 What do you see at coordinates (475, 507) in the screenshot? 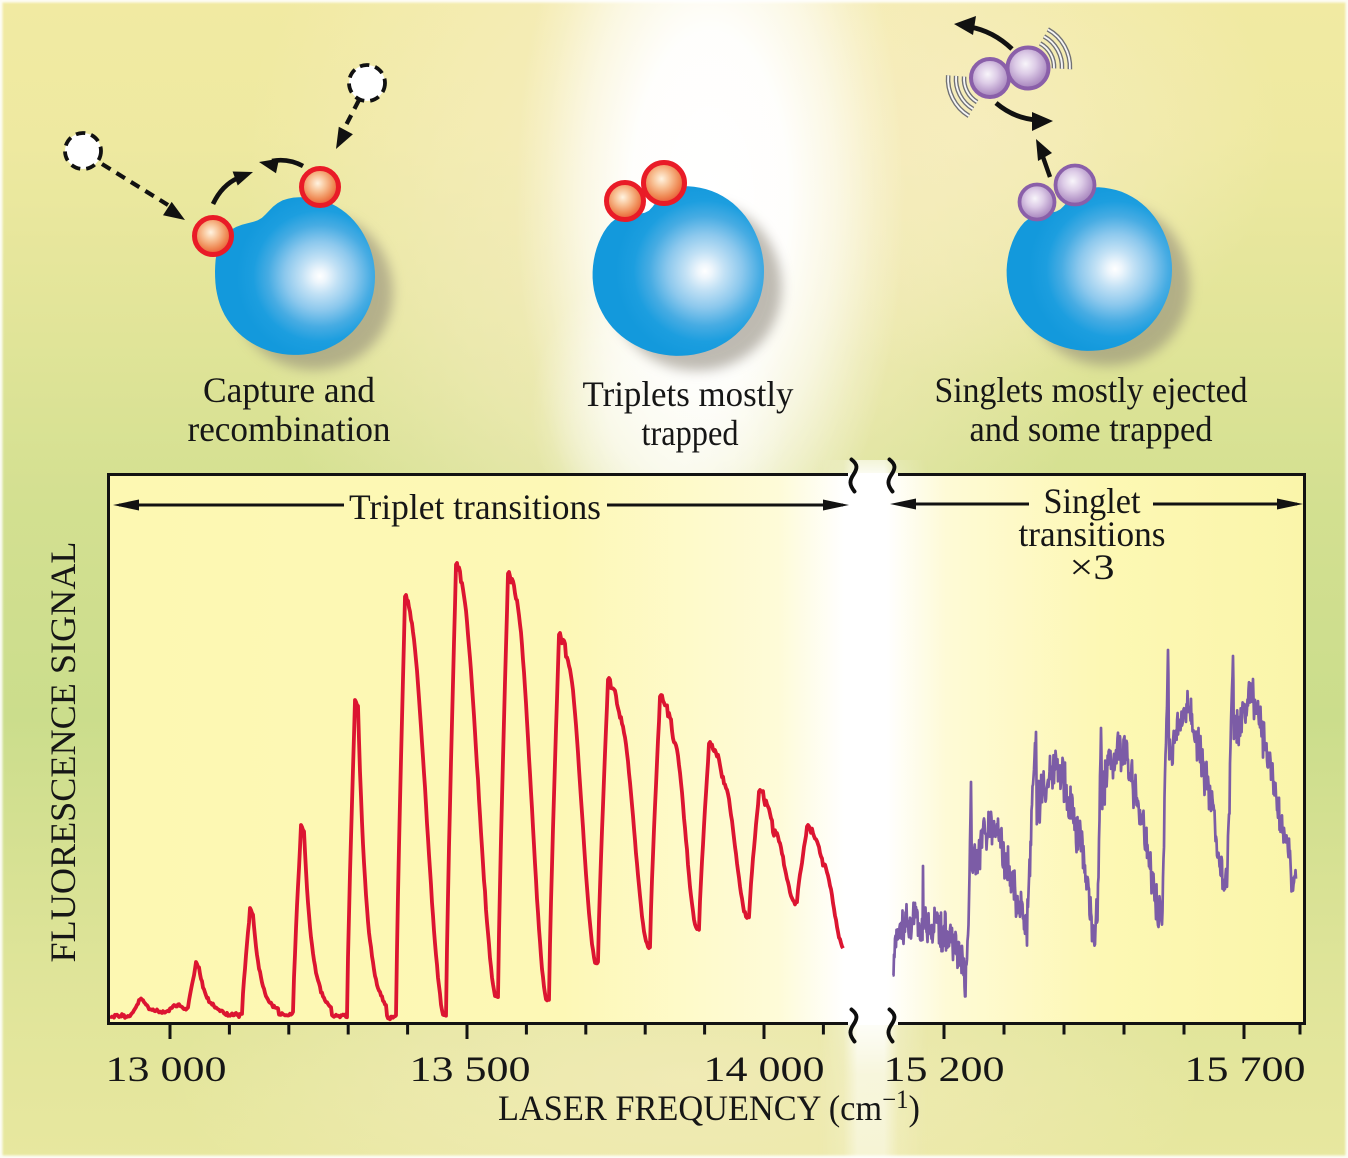
I see `svg-text: Triplet transitions` at bounding box center [475, 507].